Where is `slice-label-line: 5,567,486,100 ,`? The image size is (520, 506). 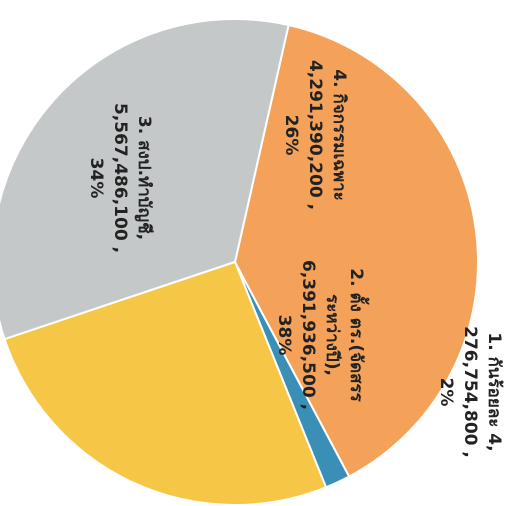 slice-label-line: 5,567,486,100 , is located at coordinates (120, 178).